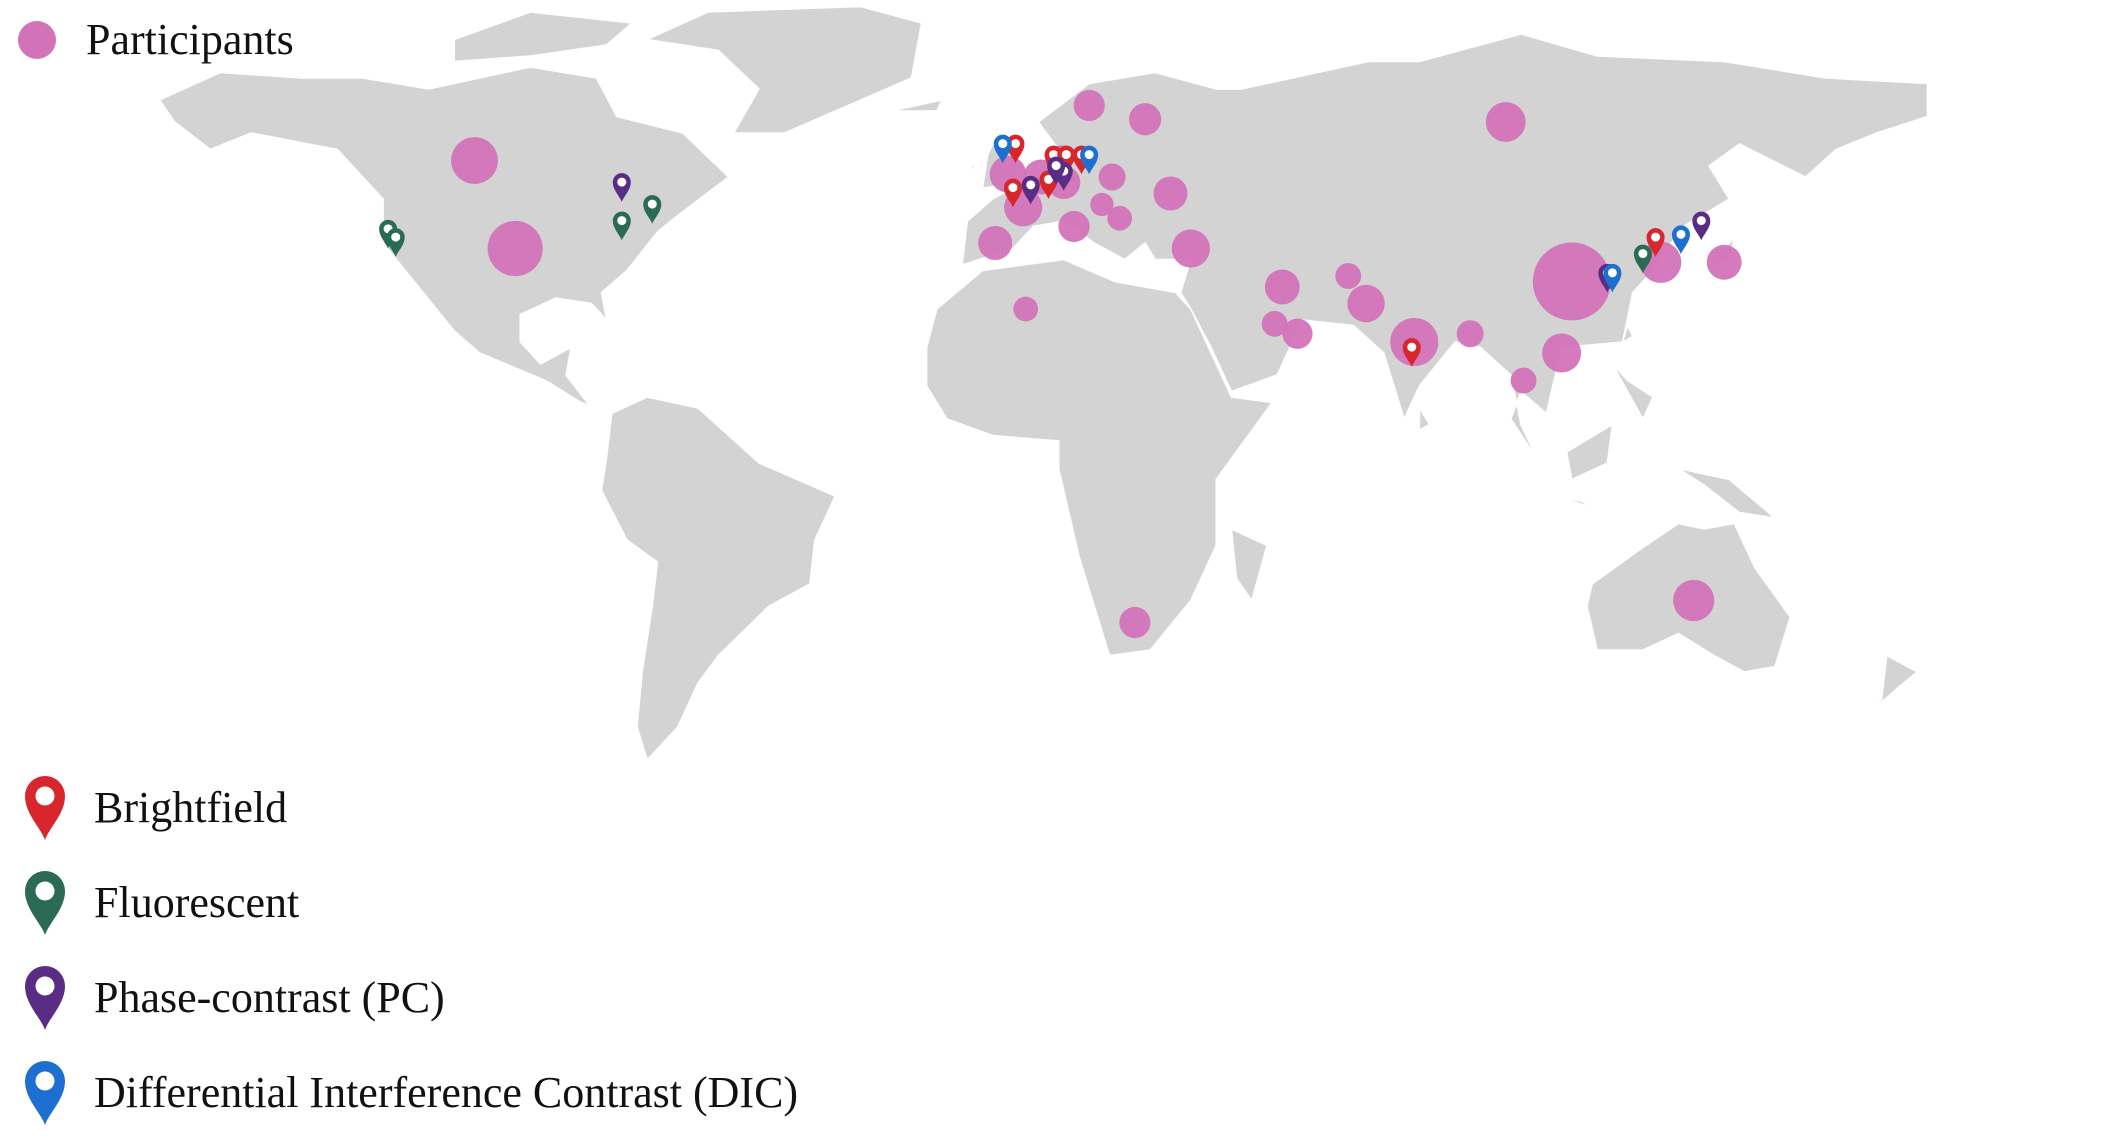 The width and height of the screenshot is (2106, 1140). I want to click on legend-item-dic: Differential Interference Contrast (DIC), so click(410, 1092).